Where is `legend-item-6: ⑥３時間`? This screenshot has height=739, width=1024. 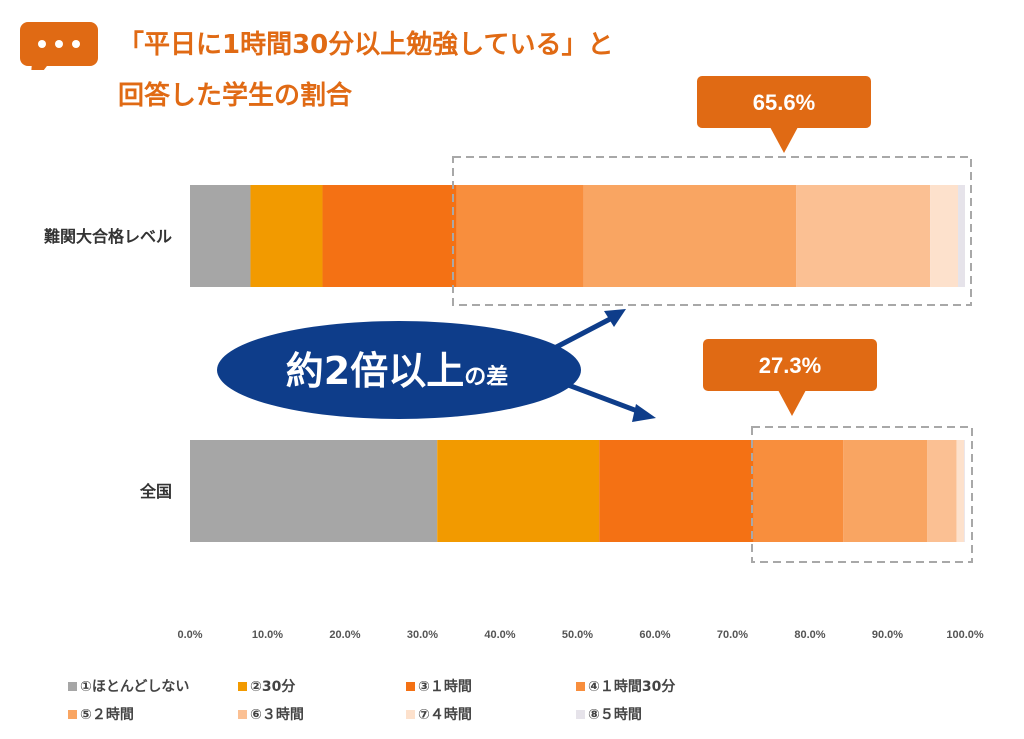
legend-item-6: ⑥３時間 is located at coordinates (271, 714).